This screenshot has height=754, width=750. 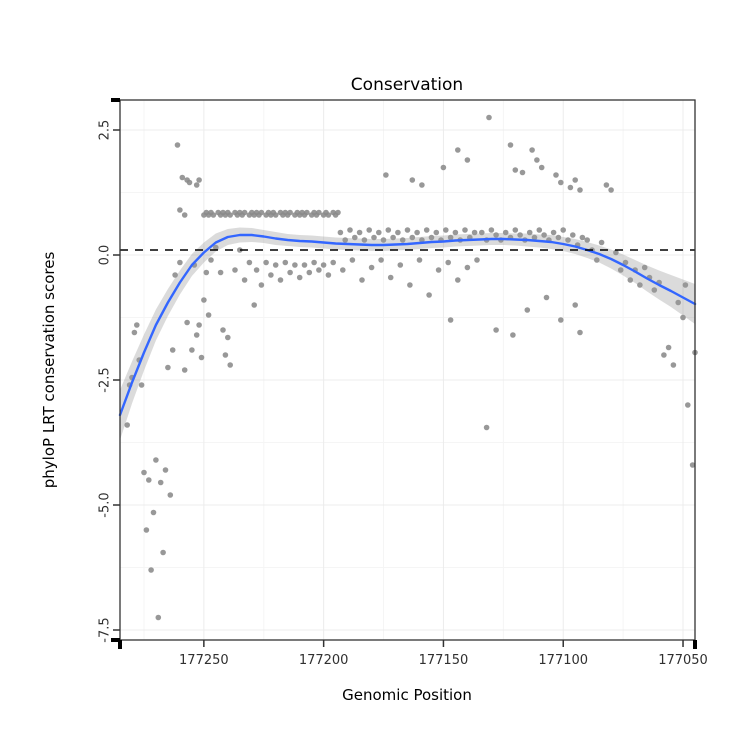 What do you see at coordinates (407, 85) in the screenshot?
I see `chart-title: Conservation` at bounding box center [407, 85].